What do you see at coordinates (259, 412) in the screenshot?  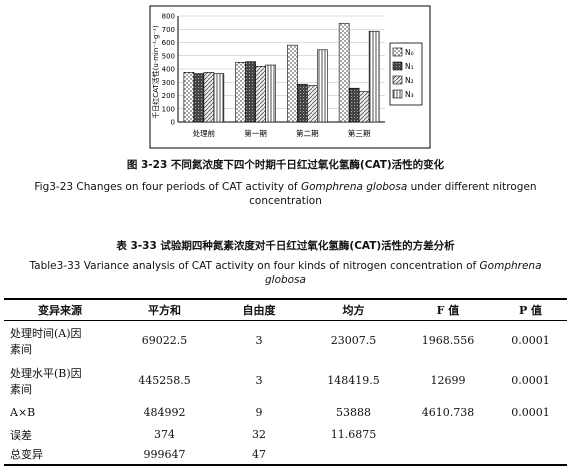 I see `df-cell: 9` at bounding box center [259, 412].